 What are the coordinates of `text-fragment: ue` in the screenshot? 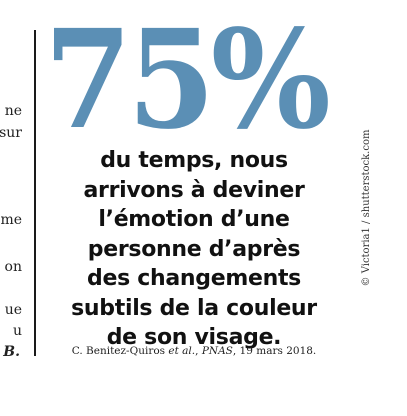 It's located at (13, 310).